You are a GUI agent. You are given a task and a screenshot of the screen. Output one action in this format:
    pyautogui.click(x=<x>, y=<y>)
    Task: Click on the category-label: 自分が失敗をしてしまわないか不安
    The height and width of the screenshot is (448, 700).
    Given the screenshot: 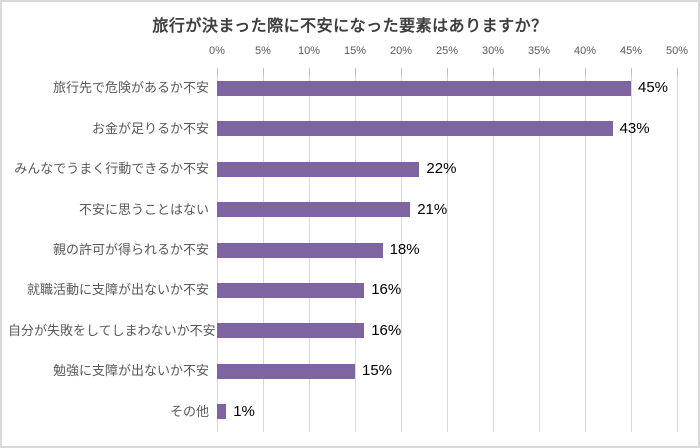 What is the action you would take?
    pyautogui.click(x=112, y=330)
    